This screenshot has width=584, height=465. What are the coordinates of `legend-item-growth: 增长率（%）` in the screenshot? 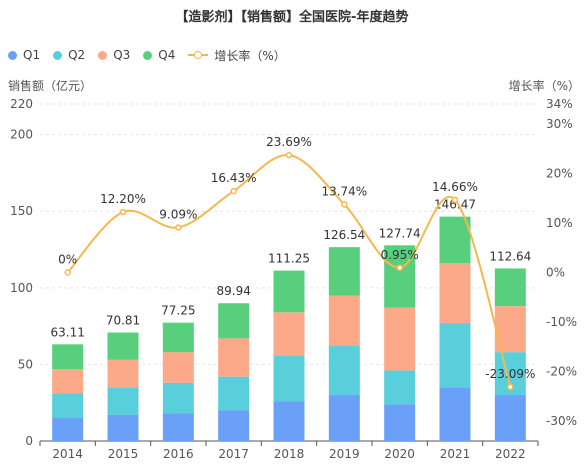 It's located at (237, 55).